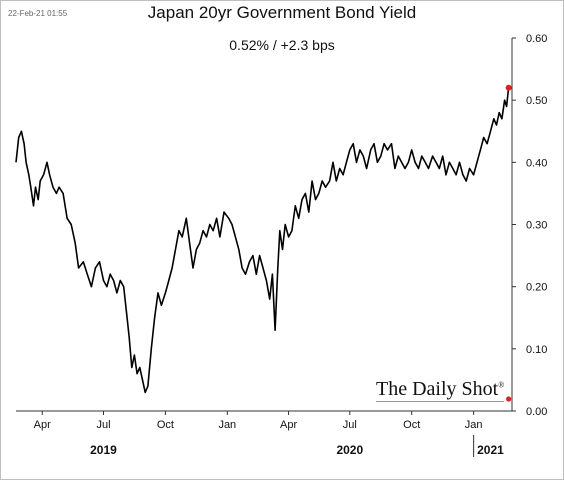  I want to click on y-tick-label: 0.60, so click(536, 39).